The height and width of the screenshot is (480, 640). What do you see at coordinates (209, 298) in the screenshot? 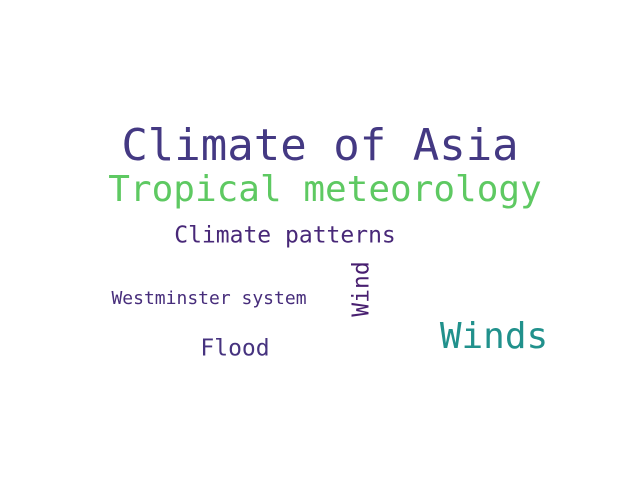
I see `word-westminster-system: Westminster system` at bounding box center [209, 298].